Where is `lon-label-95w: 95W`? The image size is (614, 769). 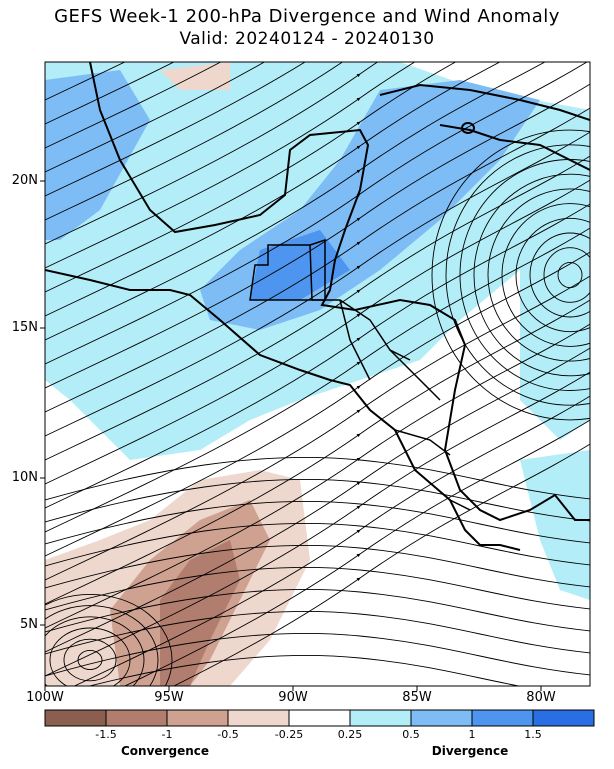
lon-label-95w: 95W is located at coordinates (169, 697).